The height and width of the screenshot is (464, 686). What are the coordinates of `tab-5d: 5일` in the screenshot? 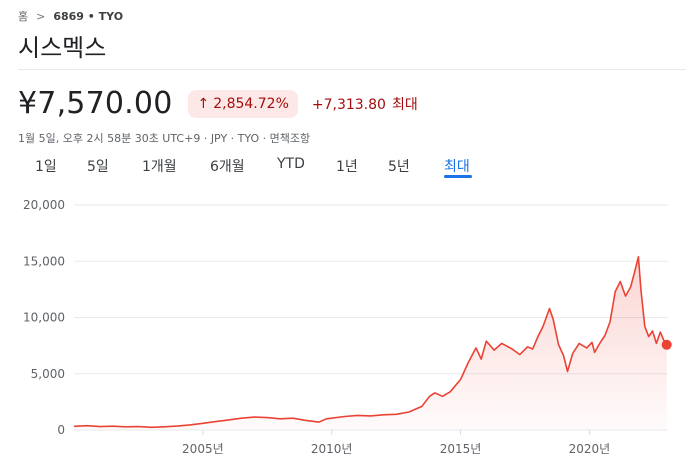 It's located at (98, 167).